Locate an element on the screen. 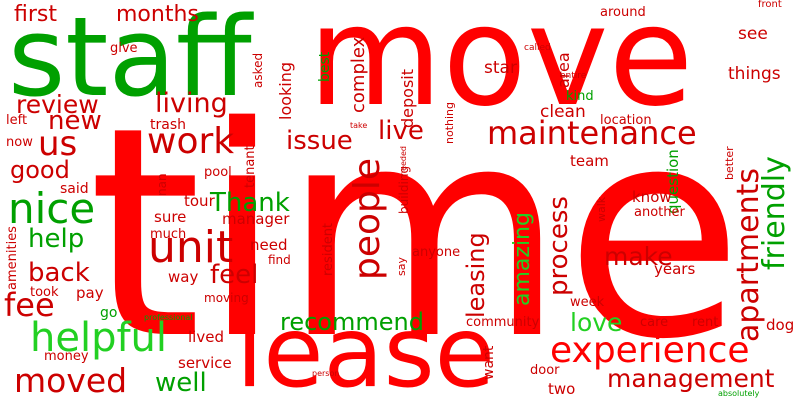 The height and width of the screenshot is (400, 800). word-dog: dog is located at coordinates (780, 325).